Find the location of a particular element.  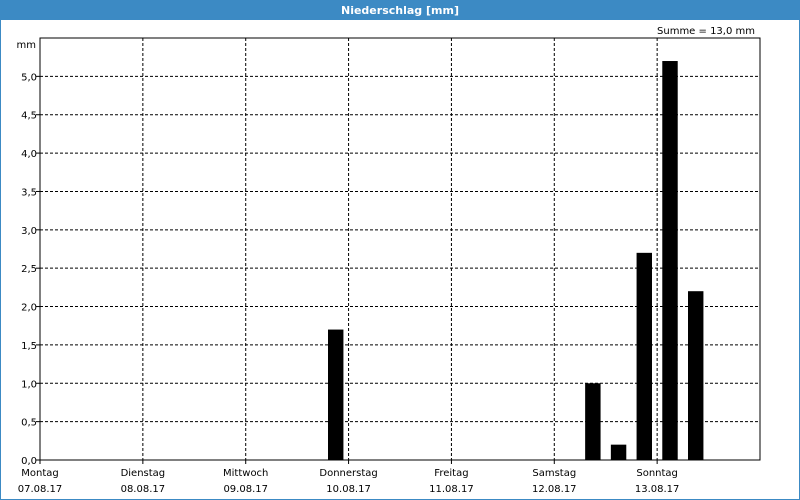

y-tick-label: 0,0 is located at coordinates (29, 461).